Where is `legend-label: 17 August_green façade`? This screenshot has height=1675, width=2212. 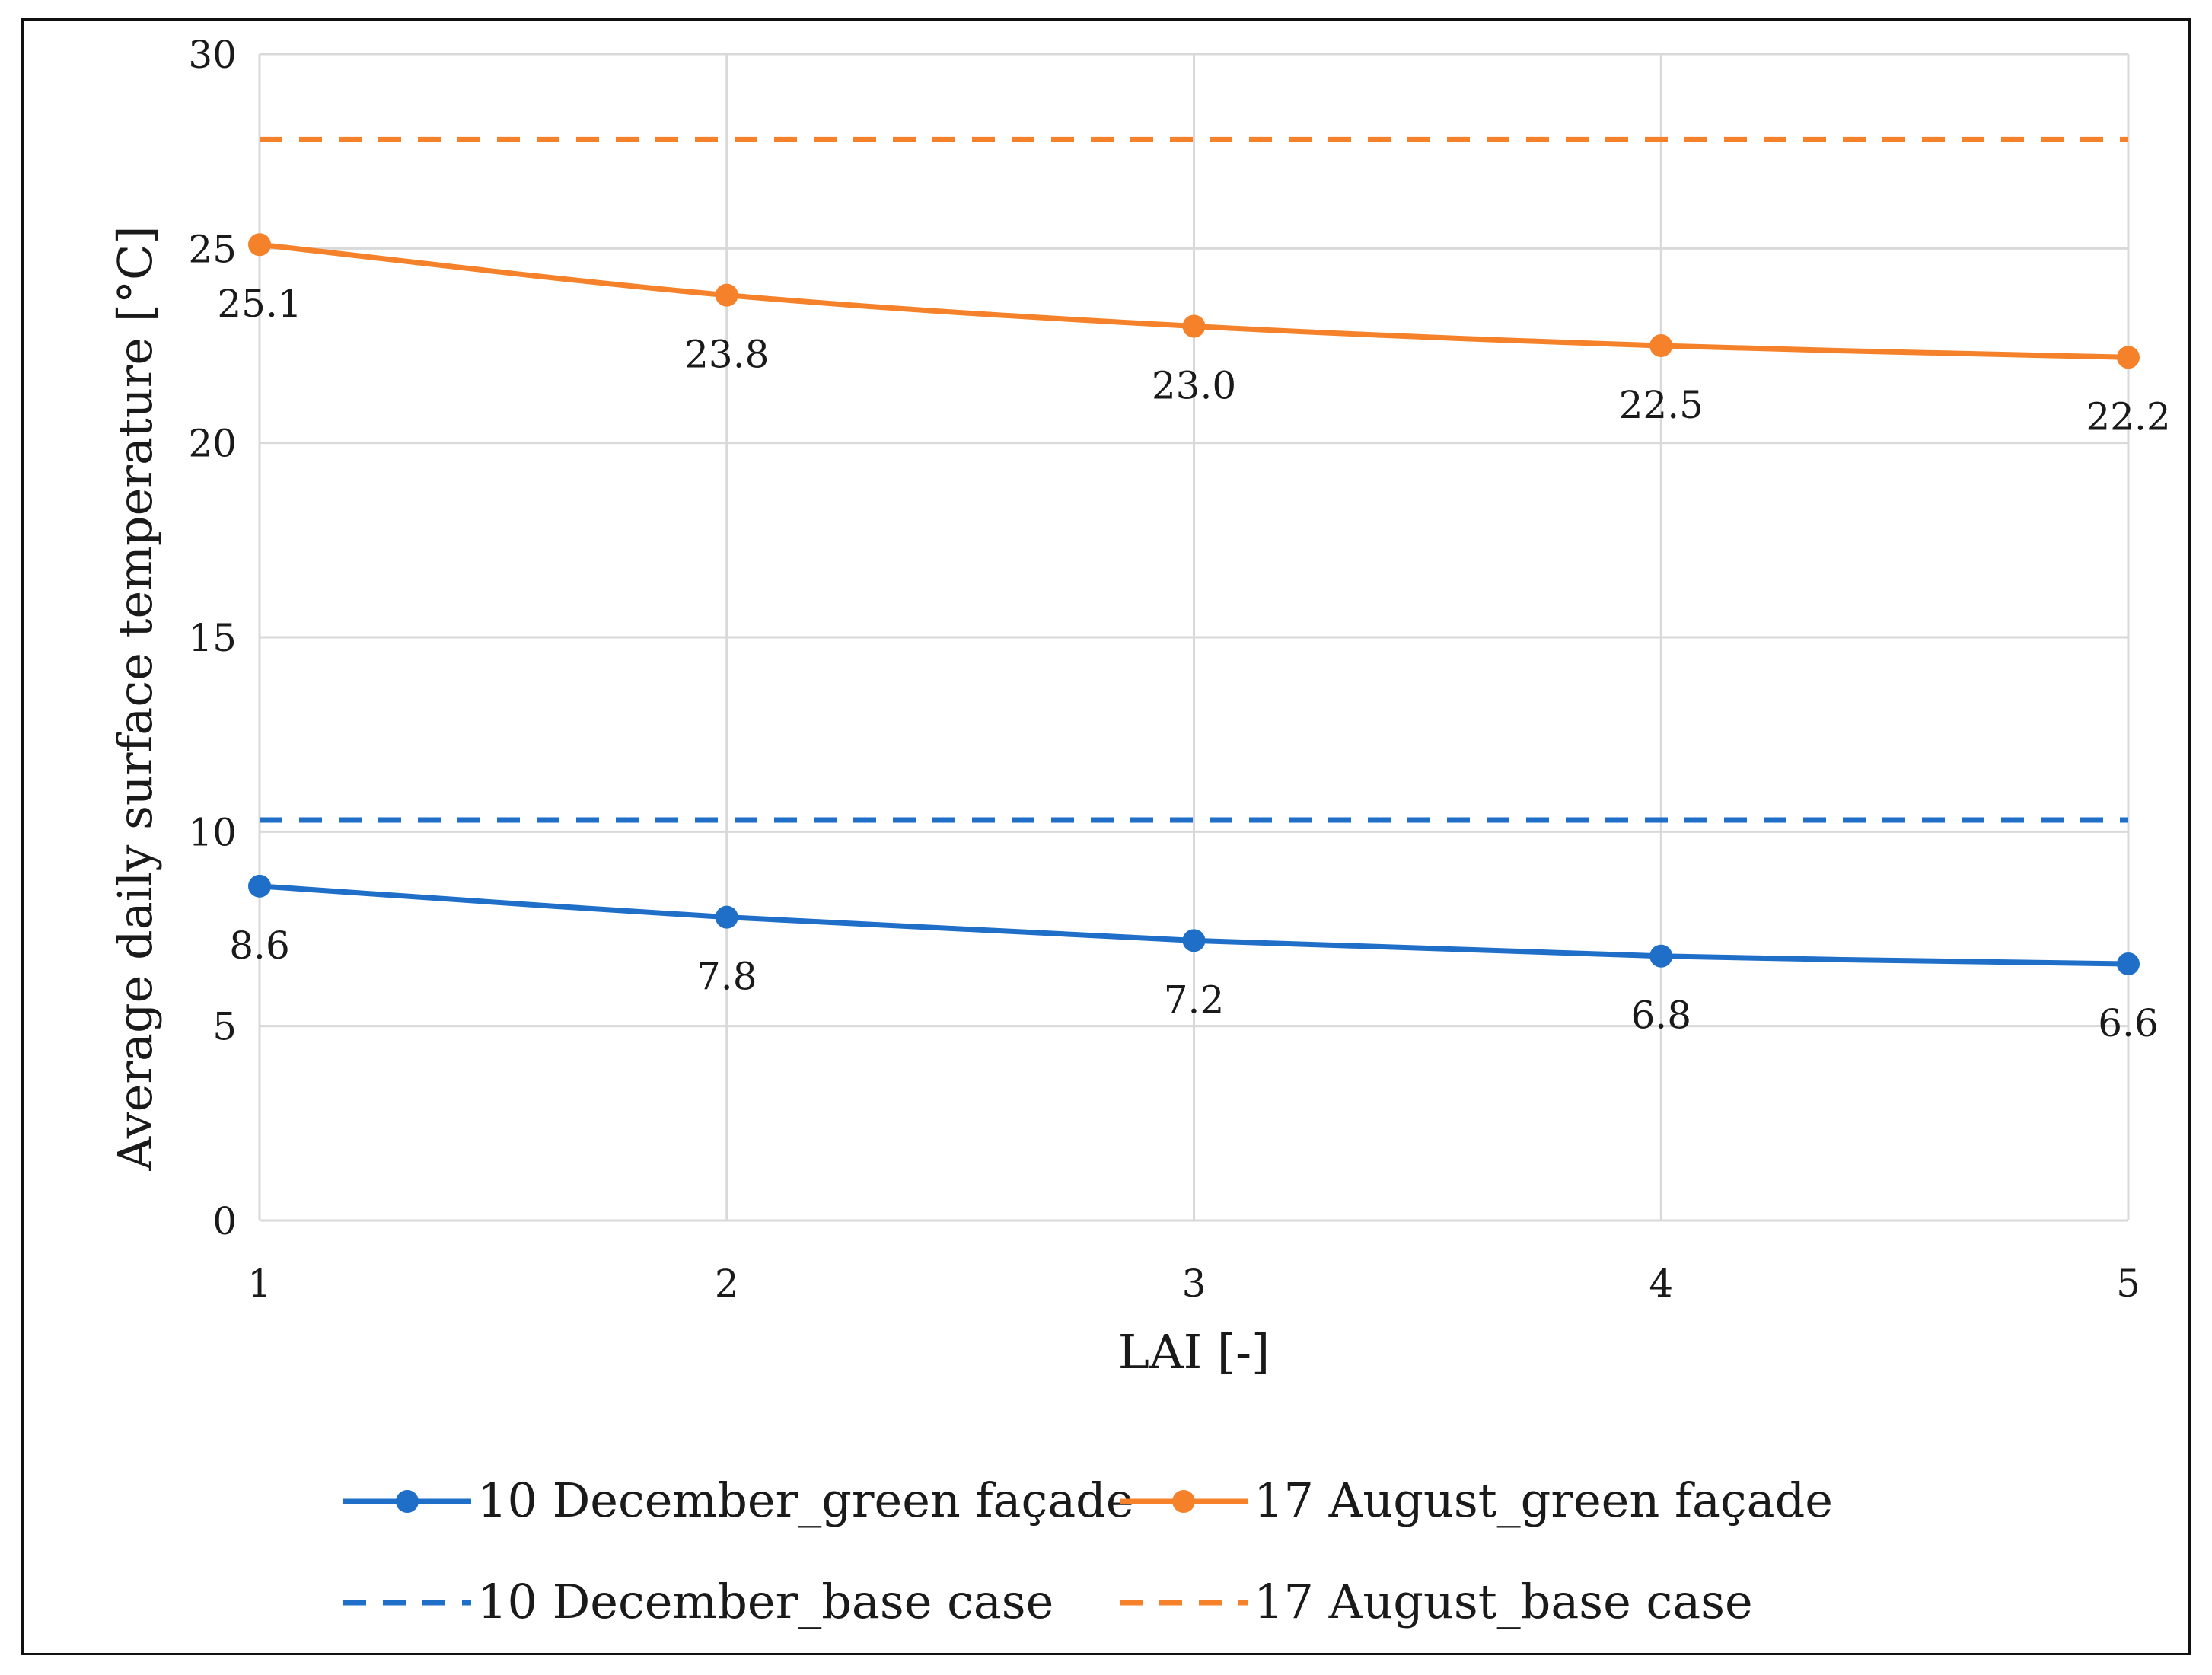 legend-label: 17 August_green façade is located at coordinates (1543, 1500).